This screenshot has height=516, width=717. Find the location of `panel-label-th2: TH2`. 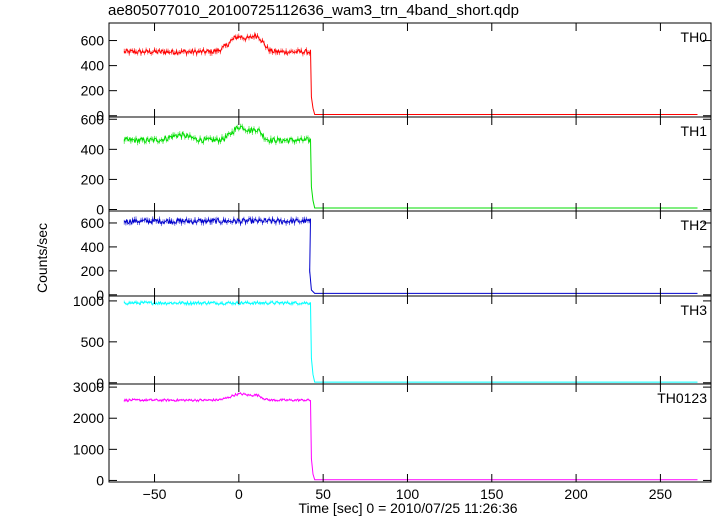

panel-label-th2: TH2 is located at coordinates (694, 225).